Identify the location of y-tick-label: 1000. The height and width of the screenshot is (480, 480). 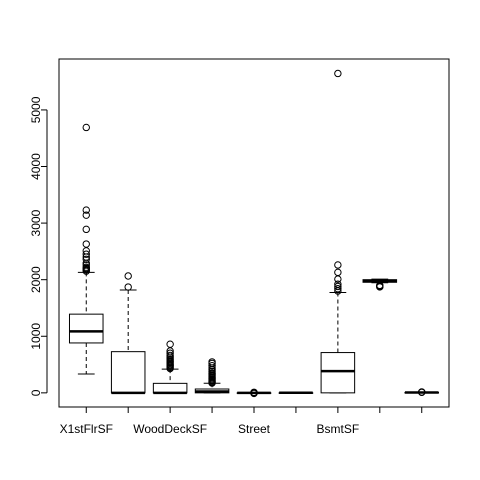
(36, 336).